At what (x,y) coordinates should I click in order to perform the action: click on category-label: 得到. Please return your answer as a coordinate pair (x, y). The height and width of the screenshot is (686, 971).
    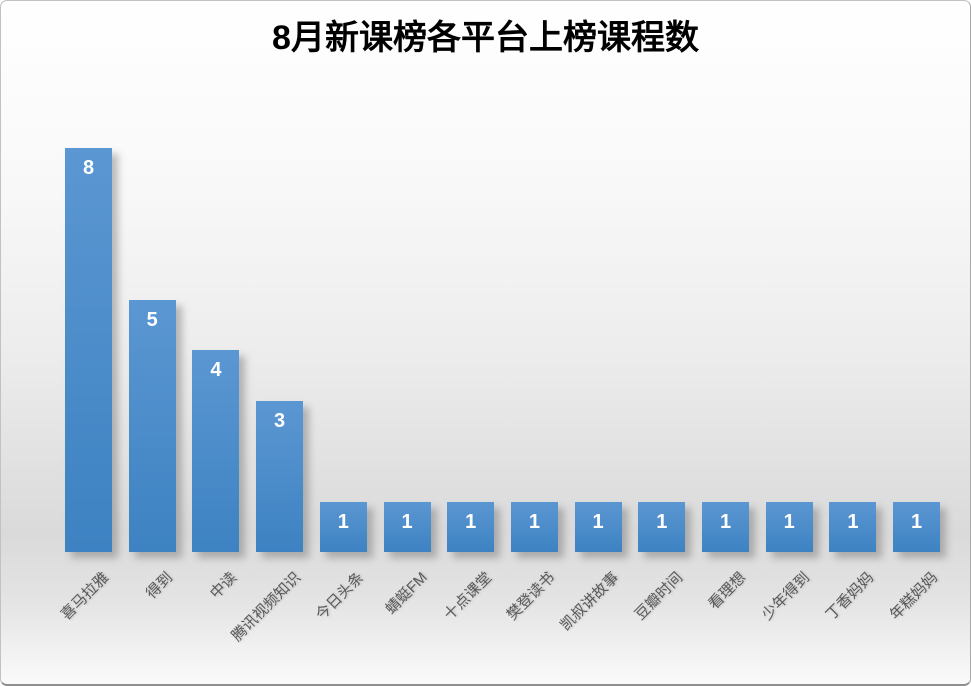
    Looking at the image, I should click on (160, 586).